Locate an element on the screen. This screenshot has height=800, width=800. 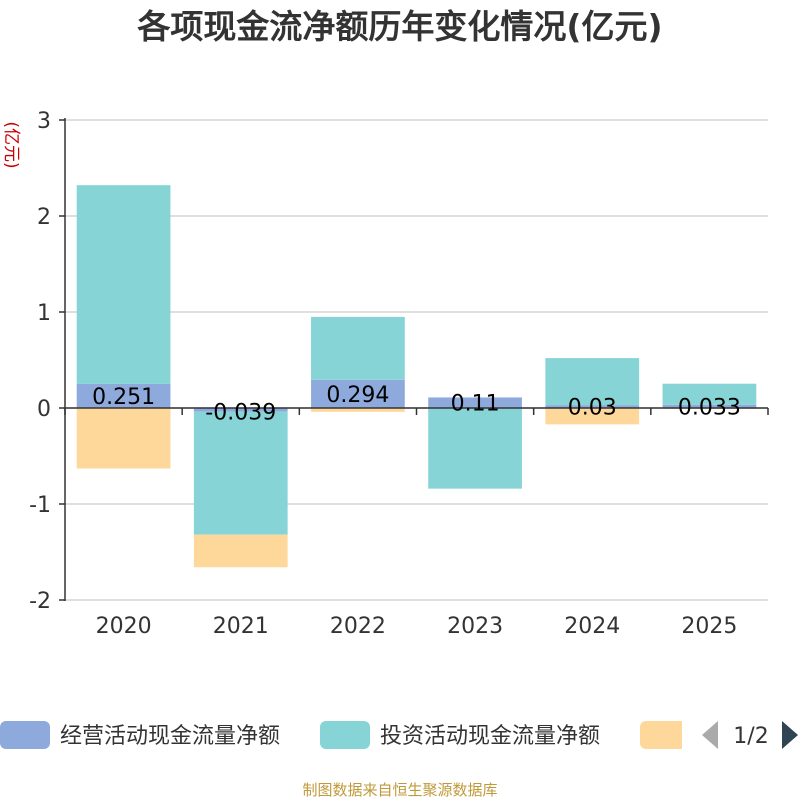
x-tick-label: 2020 is located at coordinates (124, 626).